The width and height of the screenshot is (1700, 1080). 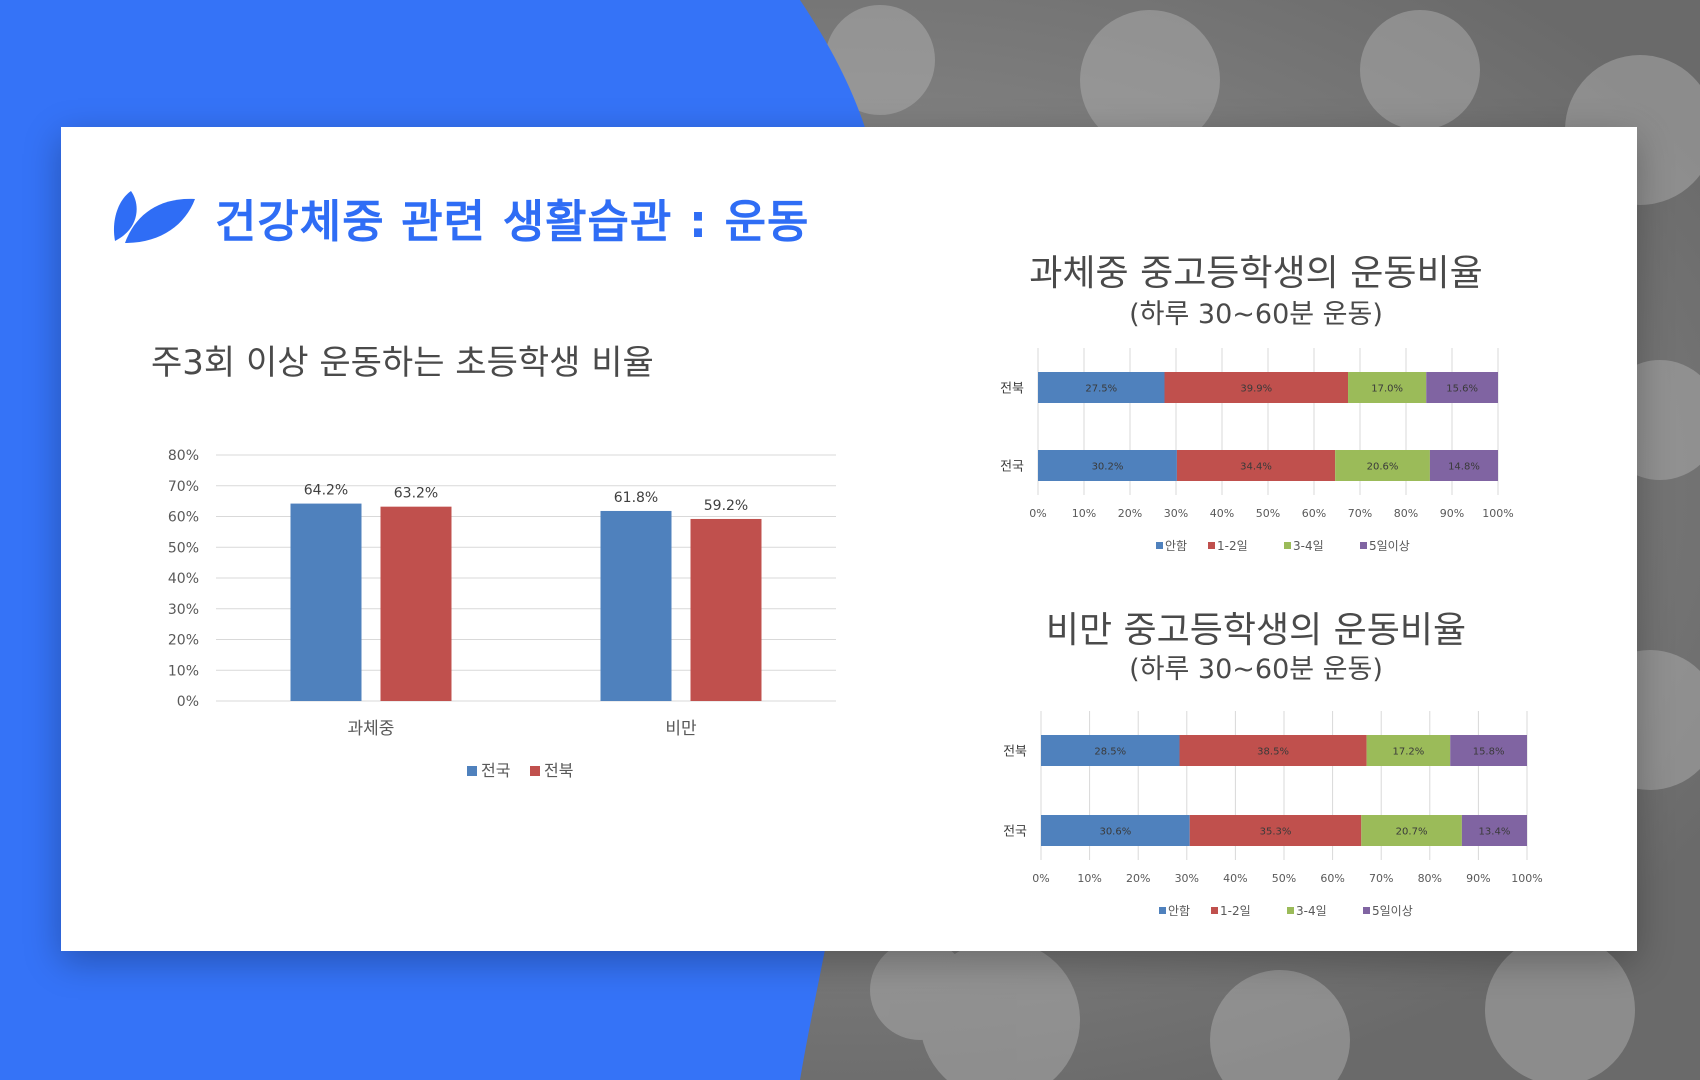 What do you see at coordinates (402, 363) in the screenshot?
I see `bar-chart-title: 주3회 이상 운동하는 초등학생 비율` at bounding box center [402, 363].